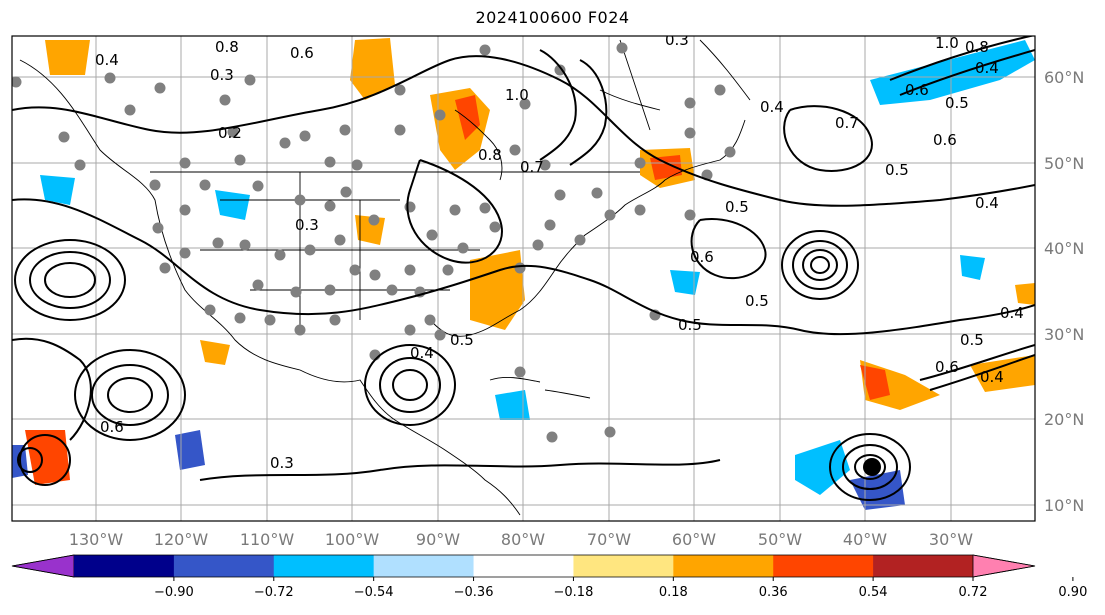 This screenshot has width=1105, height=615. Describe the element at coordinates (1072, 592) in the screenshot. I see `colorbar-tick-label: 0.90` at that location.